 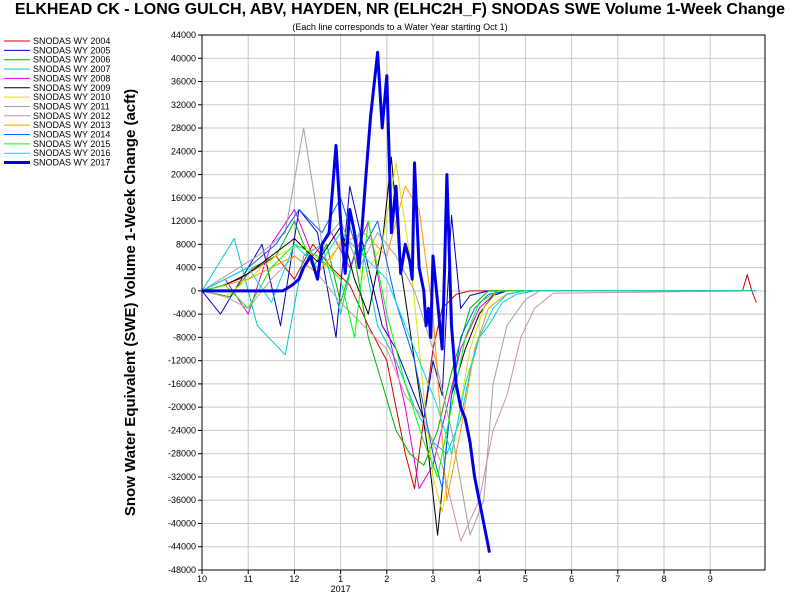 I want to click on x-tick-label: 6, so click(x=571, y=579).